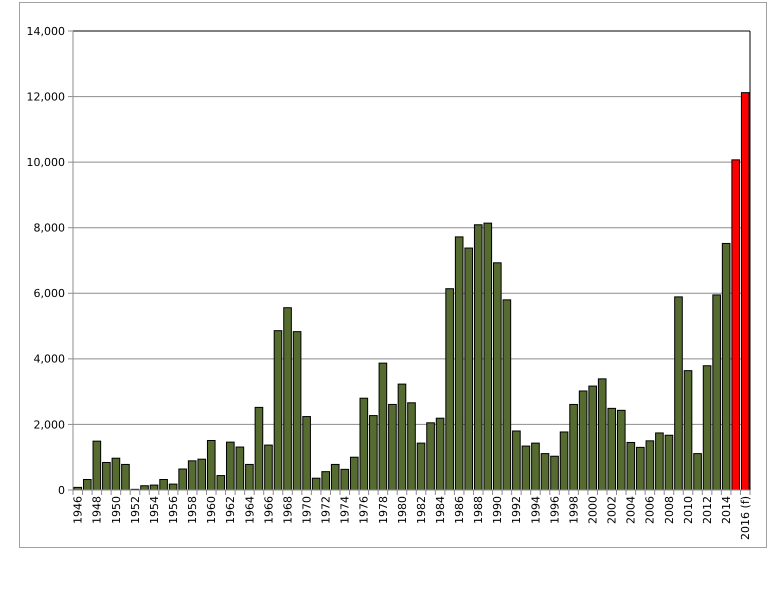  Describe the element at coordinates (555, 510) in the screenshot. I see `x-tick-label: 1996` at that location.